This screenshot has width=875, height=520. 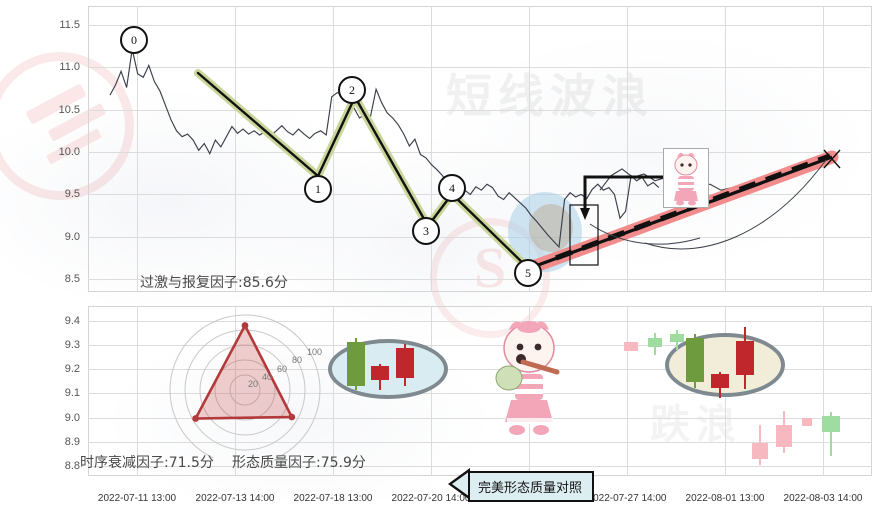 I want to click on y-tick-label: 11.0, so click(x=69, y=67).